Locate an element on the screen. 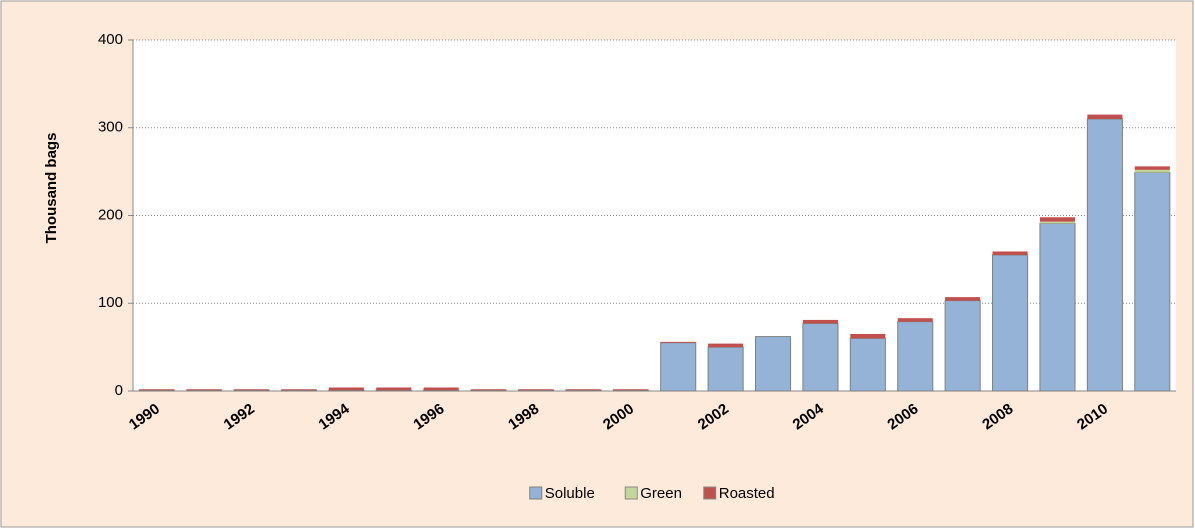  y-tick-label: 400 is located at coordinates (110, 39).